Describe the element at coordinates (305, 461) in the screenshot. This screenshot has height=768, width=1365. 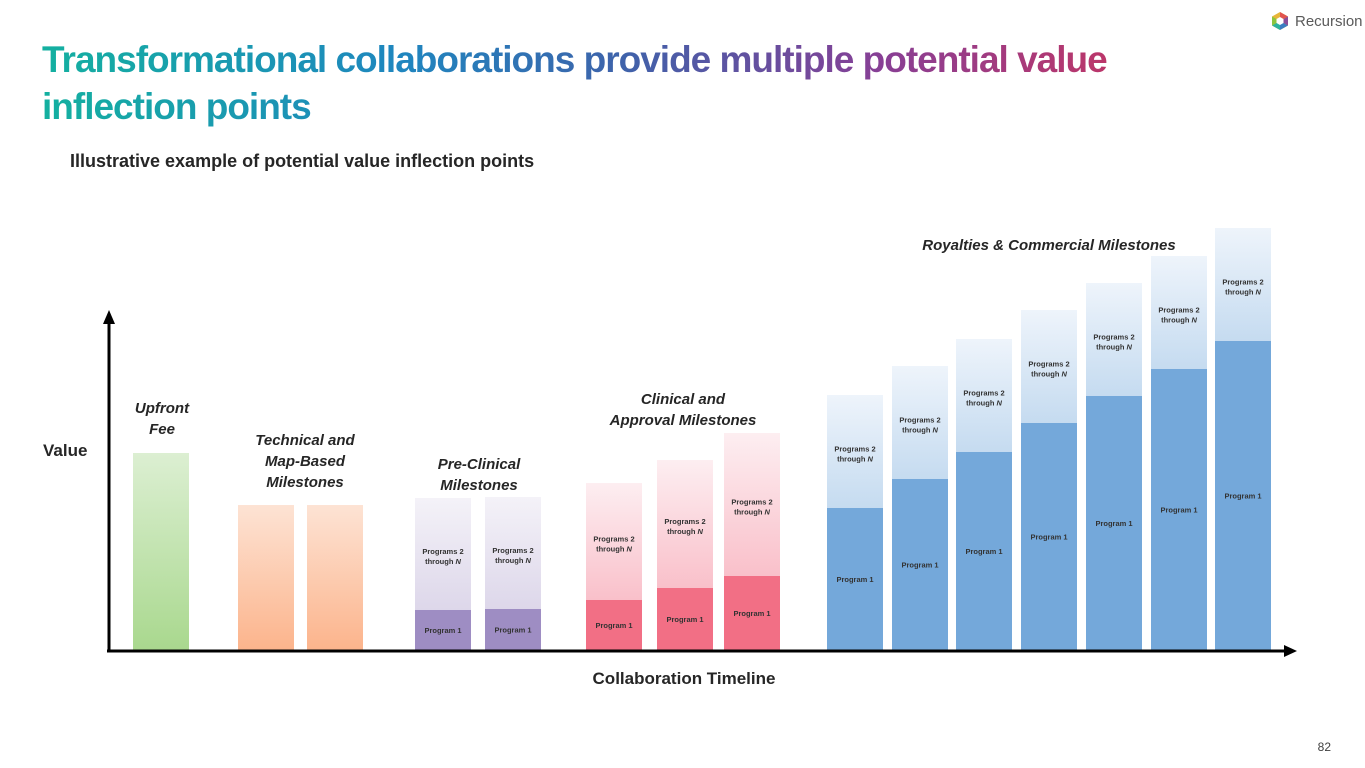
I see `group-label-2: Technical and Map-Based Milestones` at that location.